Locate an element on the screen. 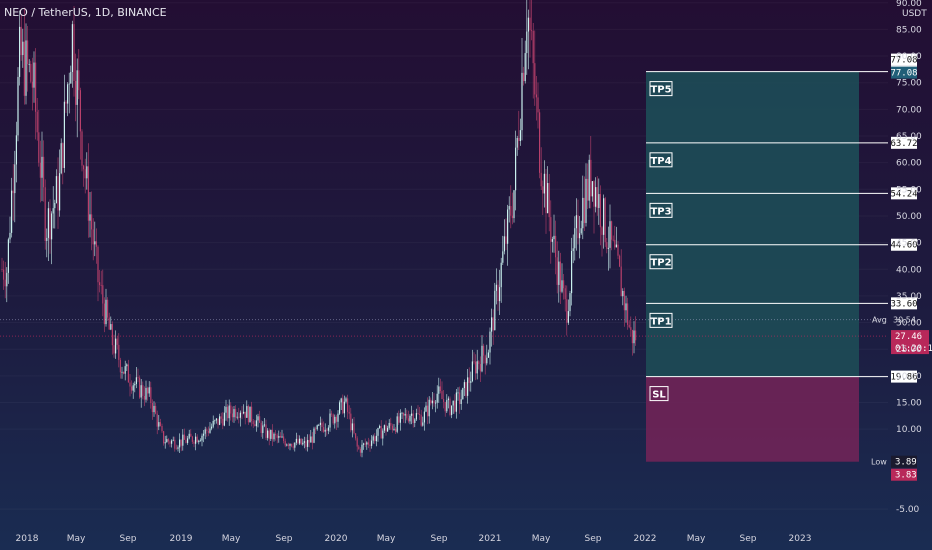 This screenshot has height=550, width=932. y-tick-label: 60.00 is located at coordinates (909, 164).